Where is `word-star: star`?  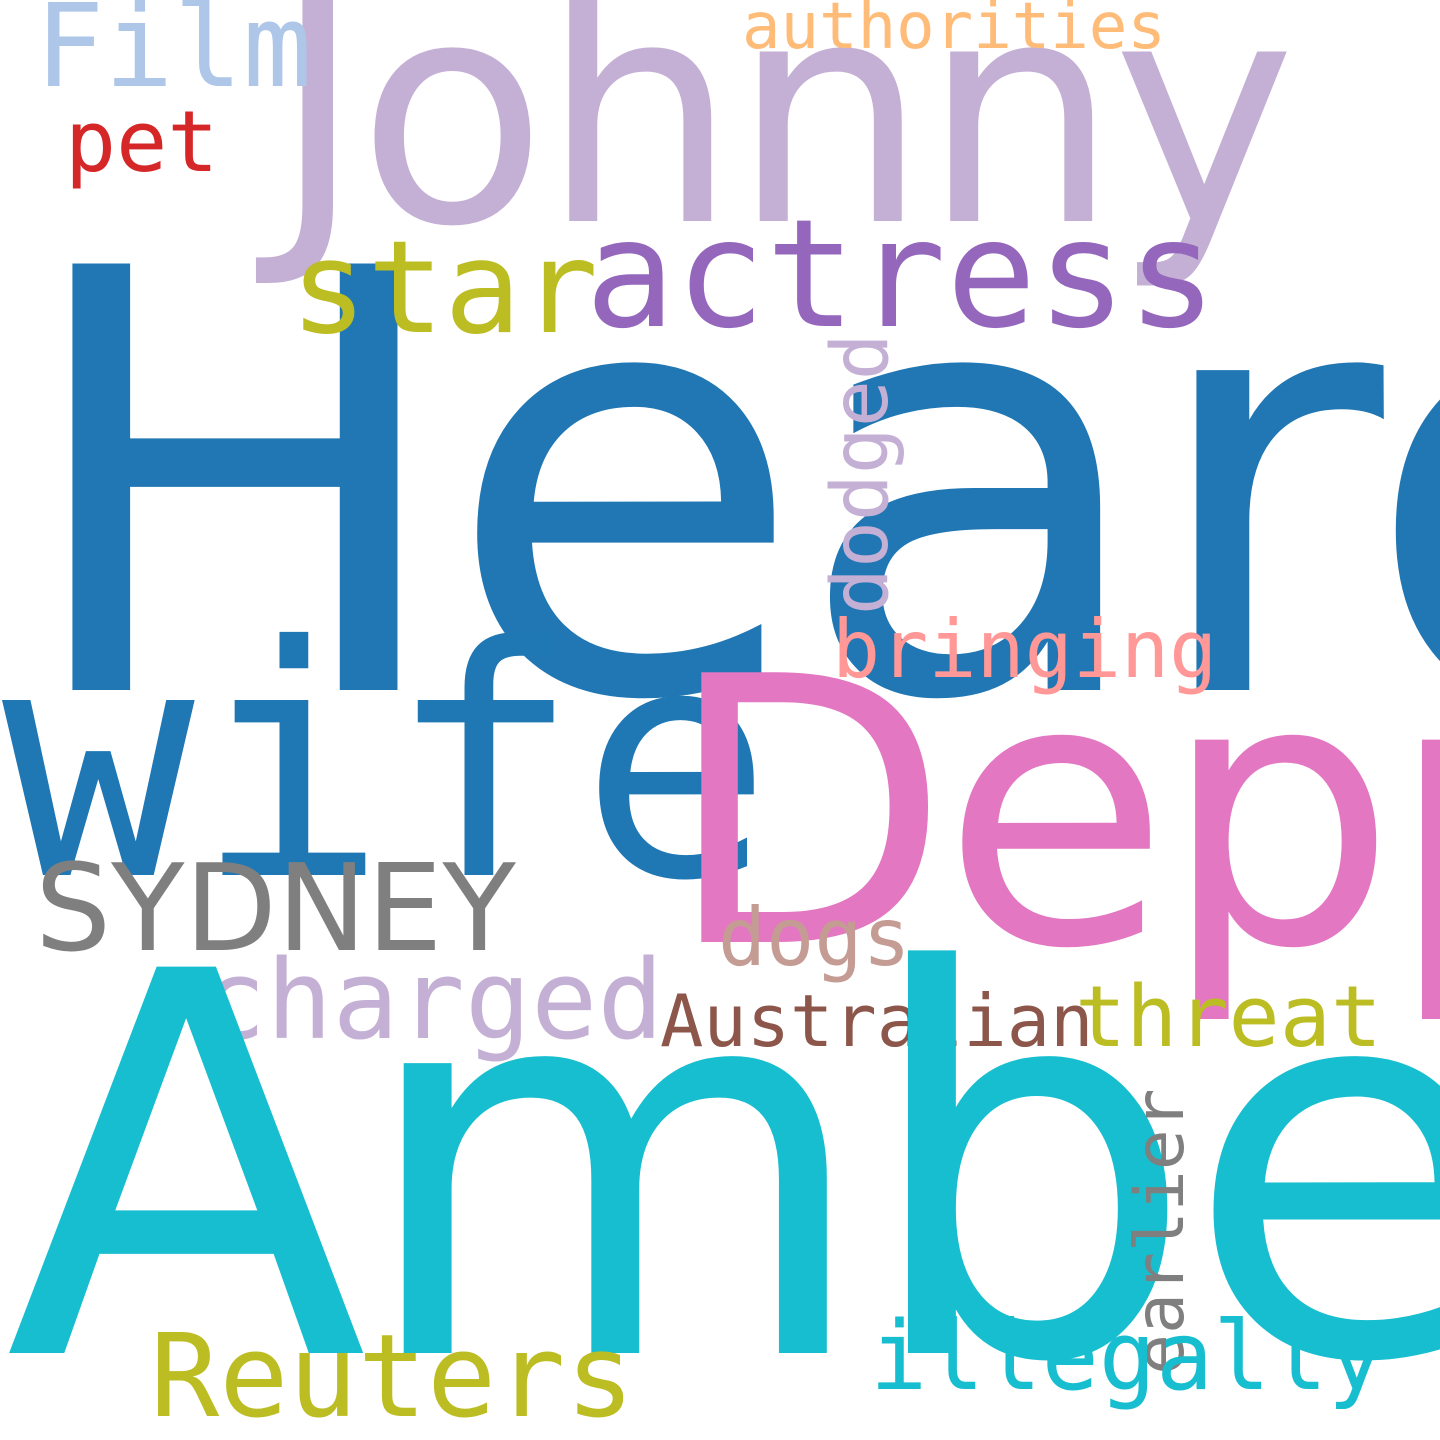
word-star: star is located at coordinates (444, 288).